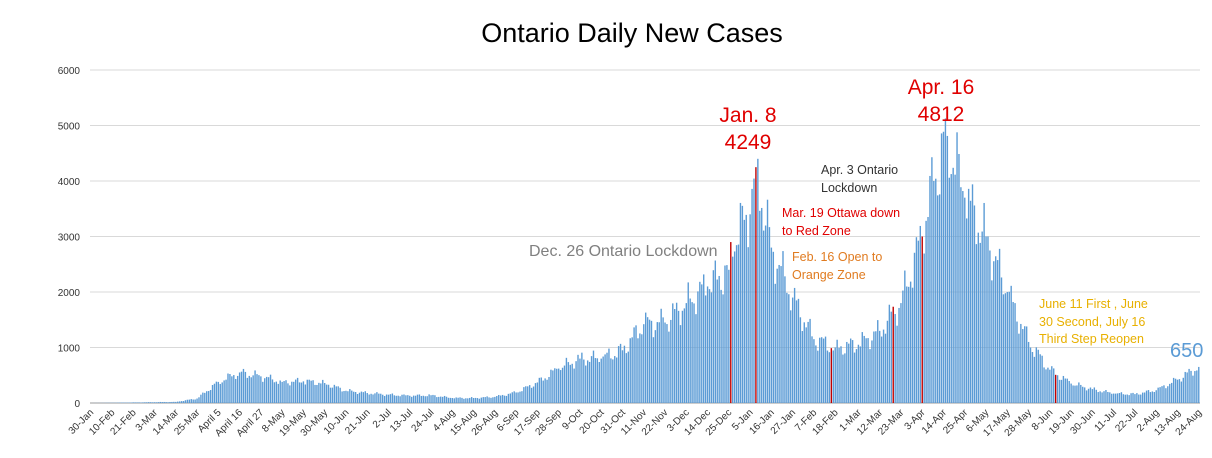 This screenshot has height=458, width=1212. Describe the element at coordinates (77, 404) in the screenshot. I see `y-tick-label: 0` at that location.